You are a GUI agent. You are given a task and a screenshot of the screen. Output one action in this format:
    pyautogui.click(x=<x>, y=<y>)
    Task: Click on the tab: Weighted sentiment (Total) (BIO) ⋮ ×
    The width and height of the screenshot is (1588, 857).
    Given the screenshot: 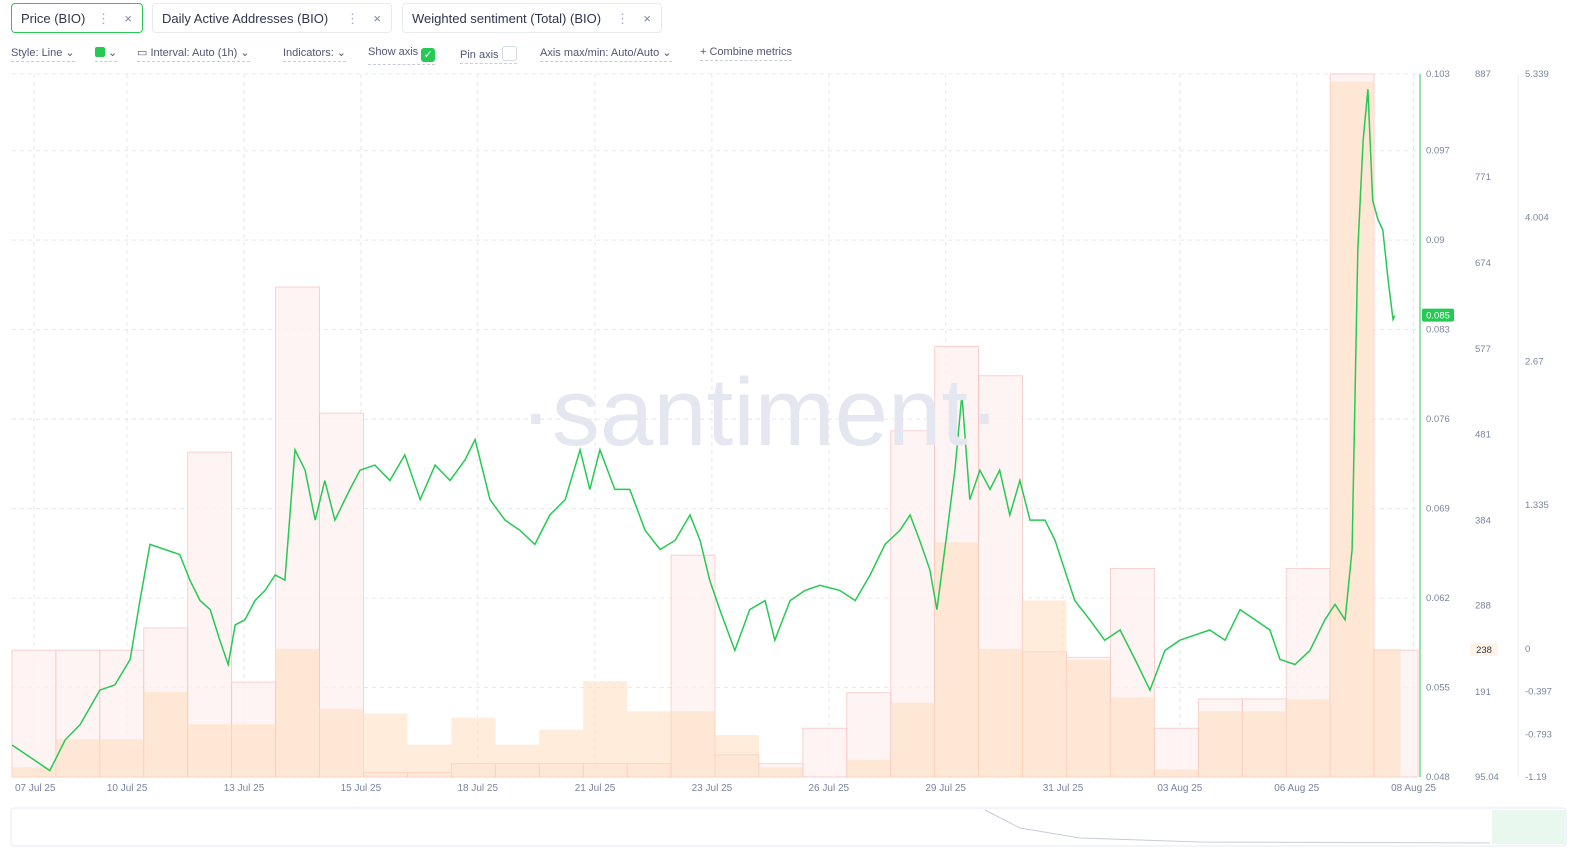 What is the action you would take?
    pyautogui.click(x=532, y=18)
    